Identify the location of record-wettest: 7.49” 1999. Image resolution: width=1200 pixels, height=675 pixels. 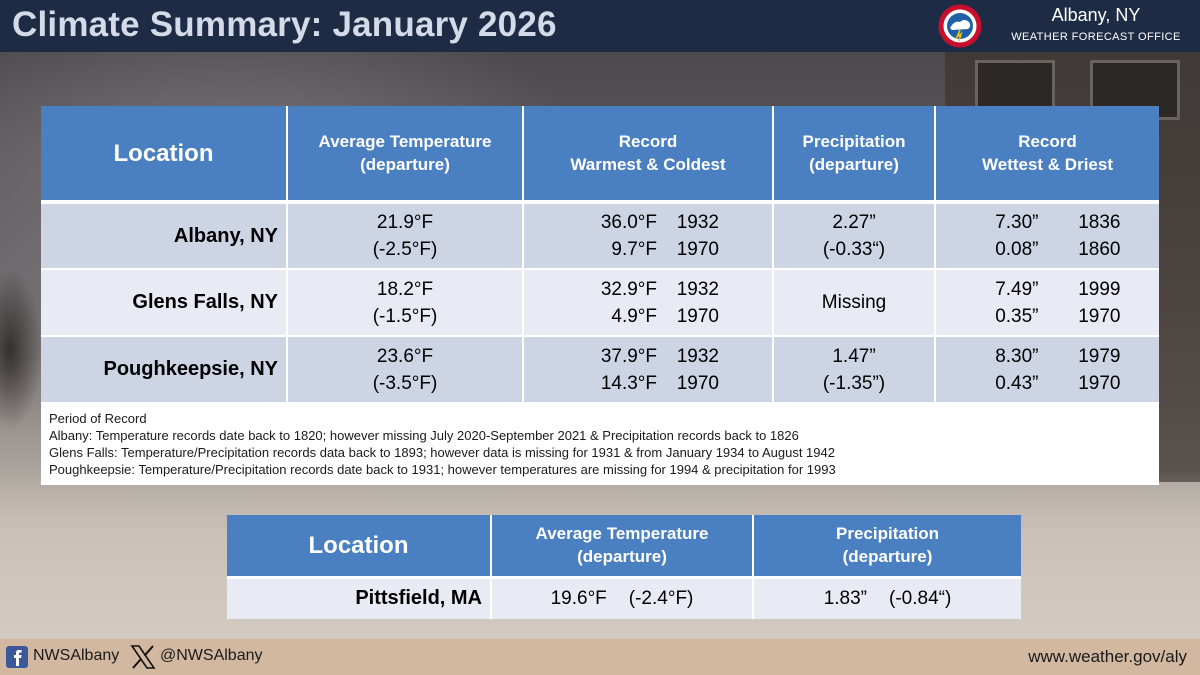
(1047, 289).